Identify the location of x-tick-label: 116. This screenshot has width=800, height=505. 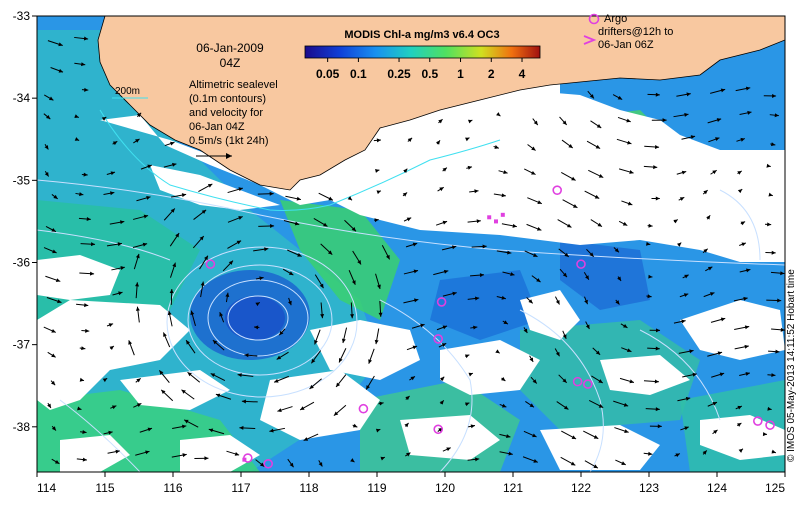
(172, 488).